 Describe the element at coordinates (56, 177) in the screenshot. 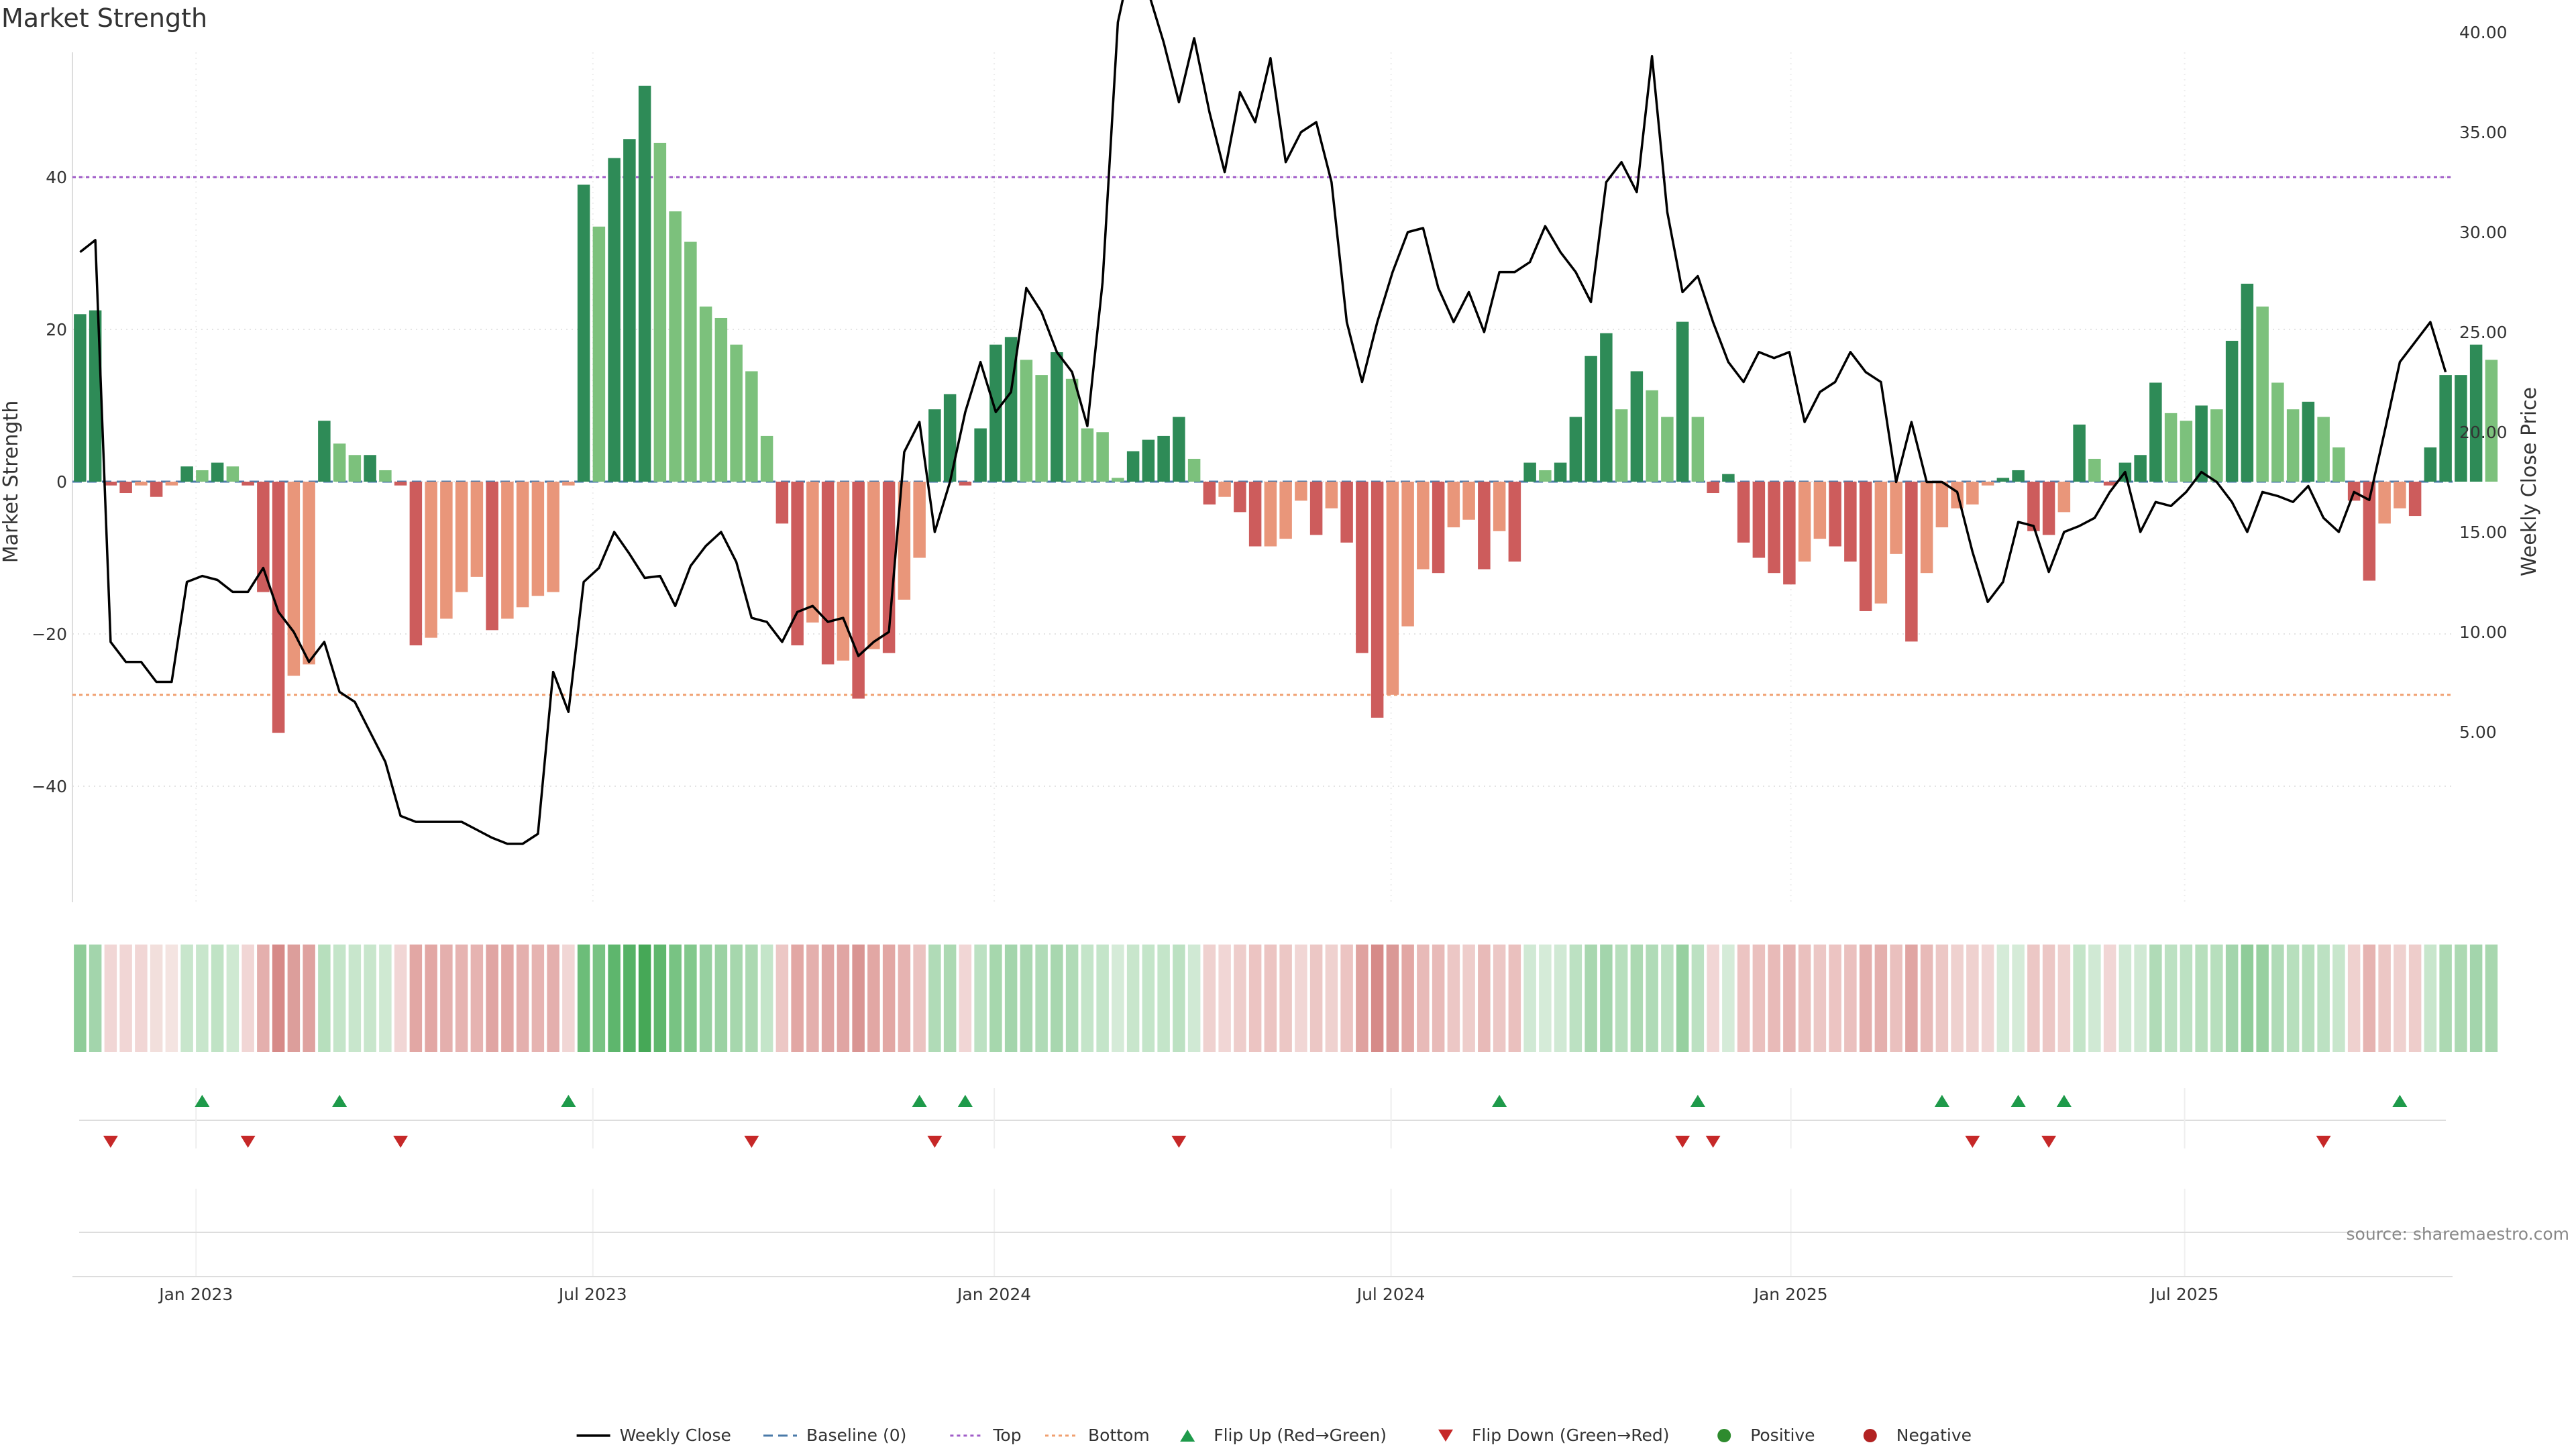

I see `left-tick-label: 40` at that location.